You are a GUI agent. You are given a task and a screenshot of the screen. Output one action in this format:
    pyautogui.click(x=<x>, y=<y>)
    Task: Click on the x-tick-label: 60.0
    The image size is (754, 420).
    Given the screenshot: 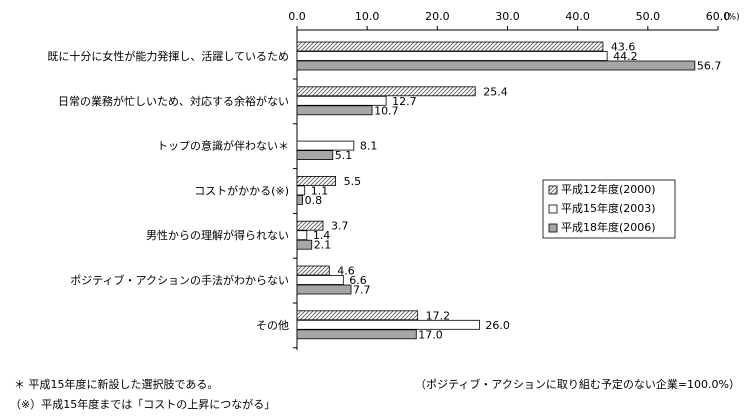 What is the action you would take?
    pyautogui.click(x=718, y=16)
    